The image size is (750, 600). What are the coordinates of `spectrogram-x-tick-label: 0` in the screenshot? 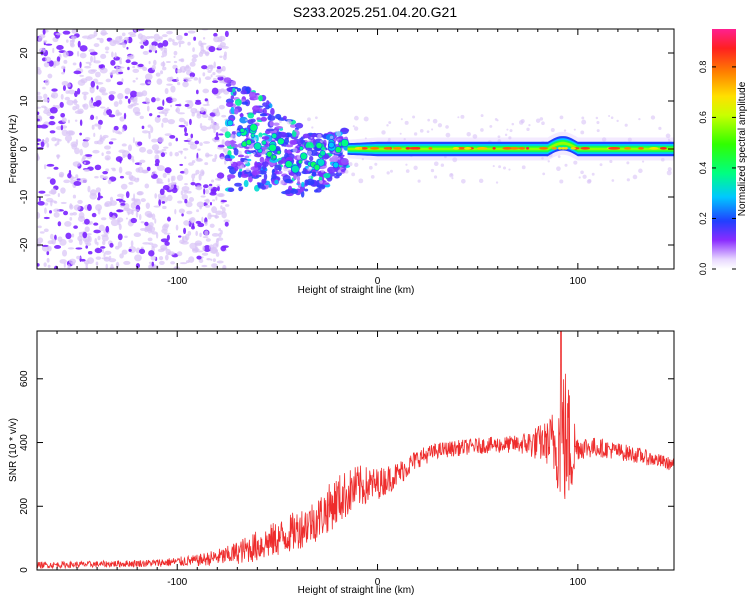 It's located at (378, 281).